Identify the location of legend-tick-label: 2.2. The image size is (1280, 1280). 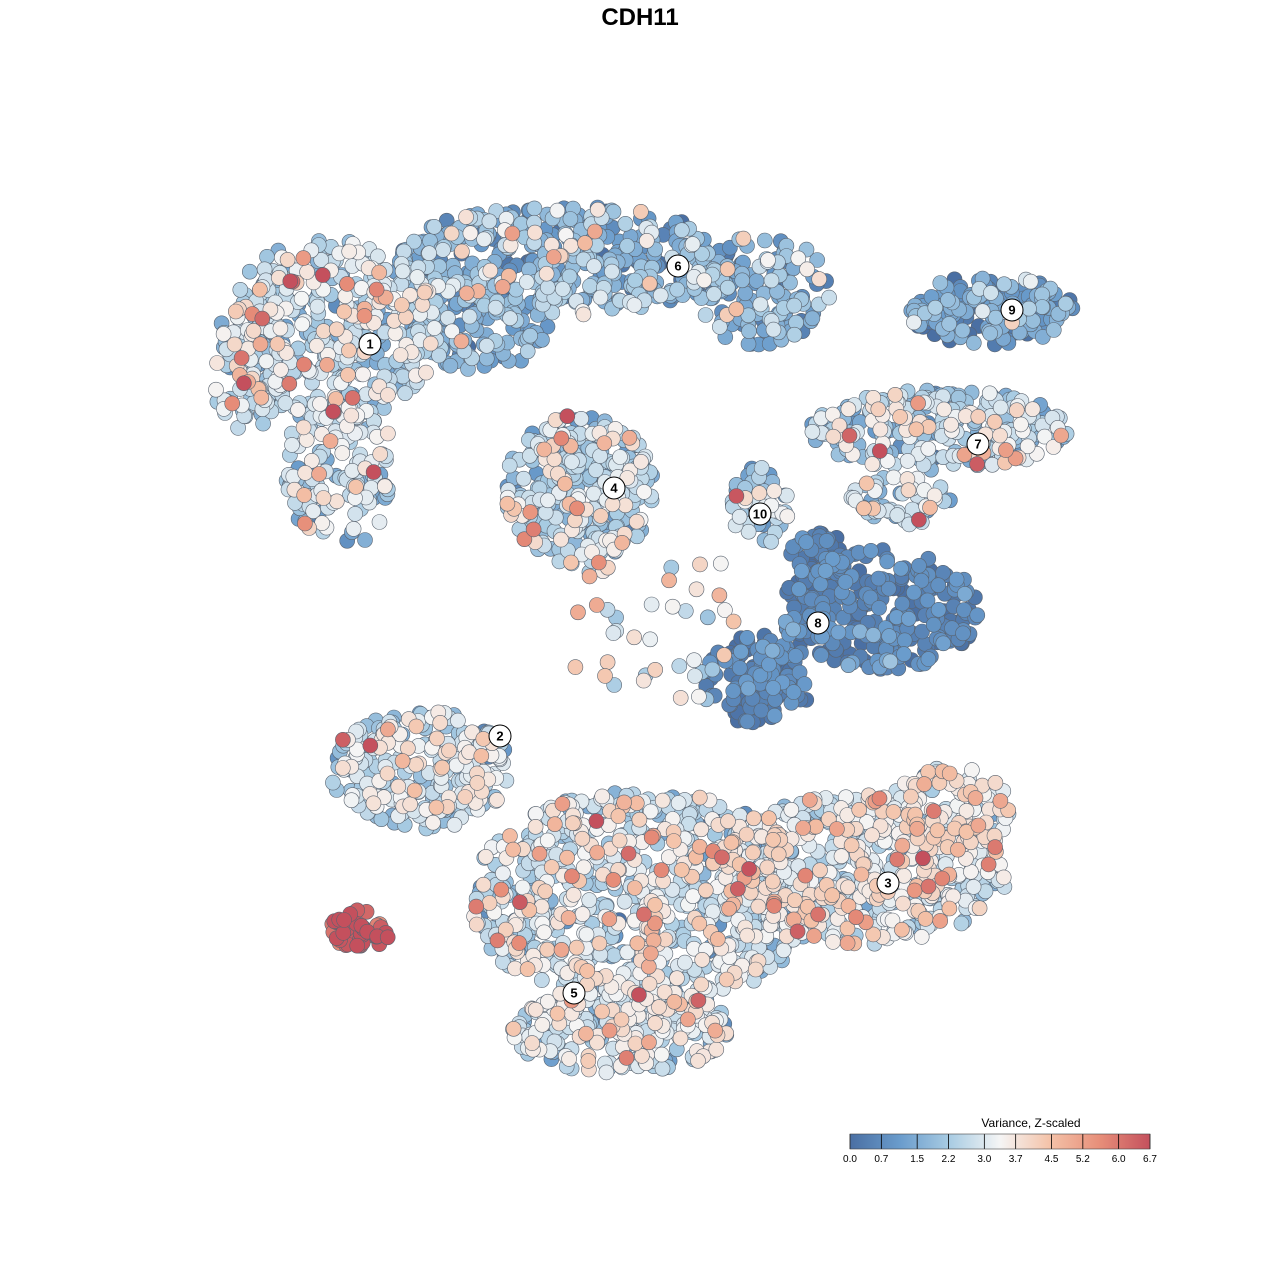
(949, 1159).